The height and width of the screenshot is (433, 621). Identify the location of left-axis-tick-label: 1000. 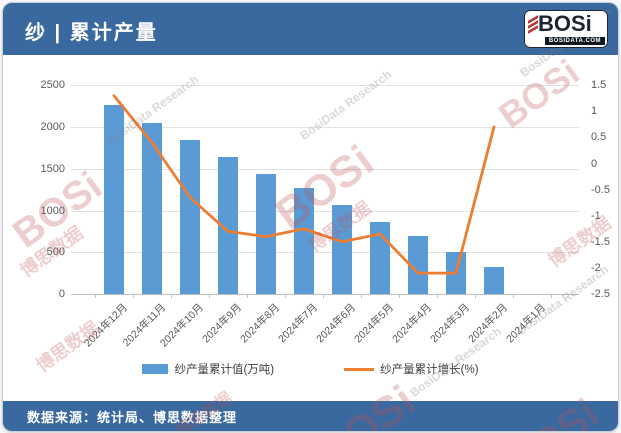
(52, 210).